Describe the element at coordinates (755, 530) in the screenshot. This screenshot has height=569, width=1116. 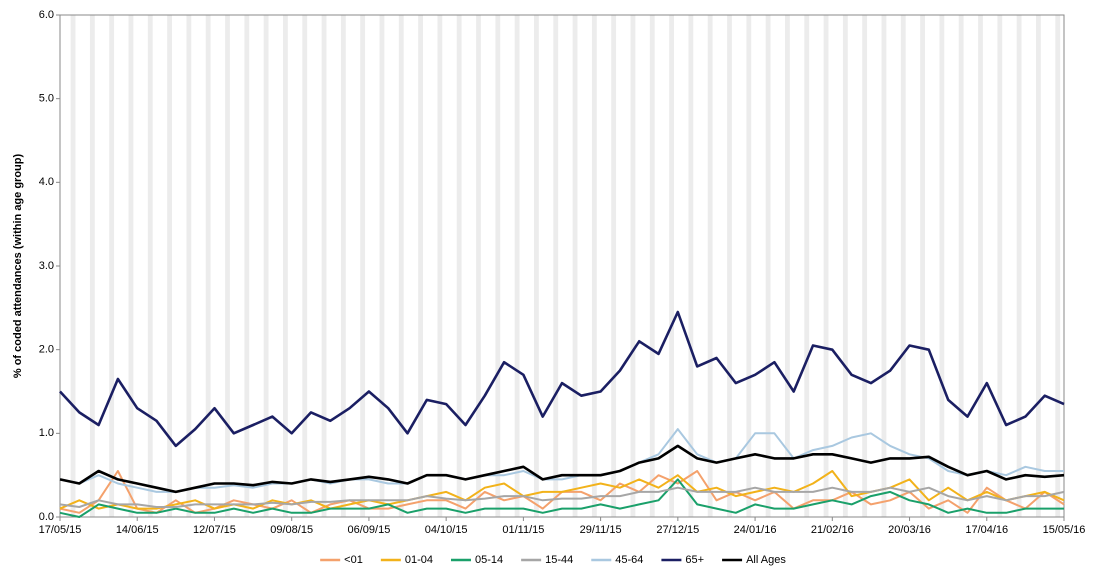
I see `x-tick-label: 24/01/16` at that location.